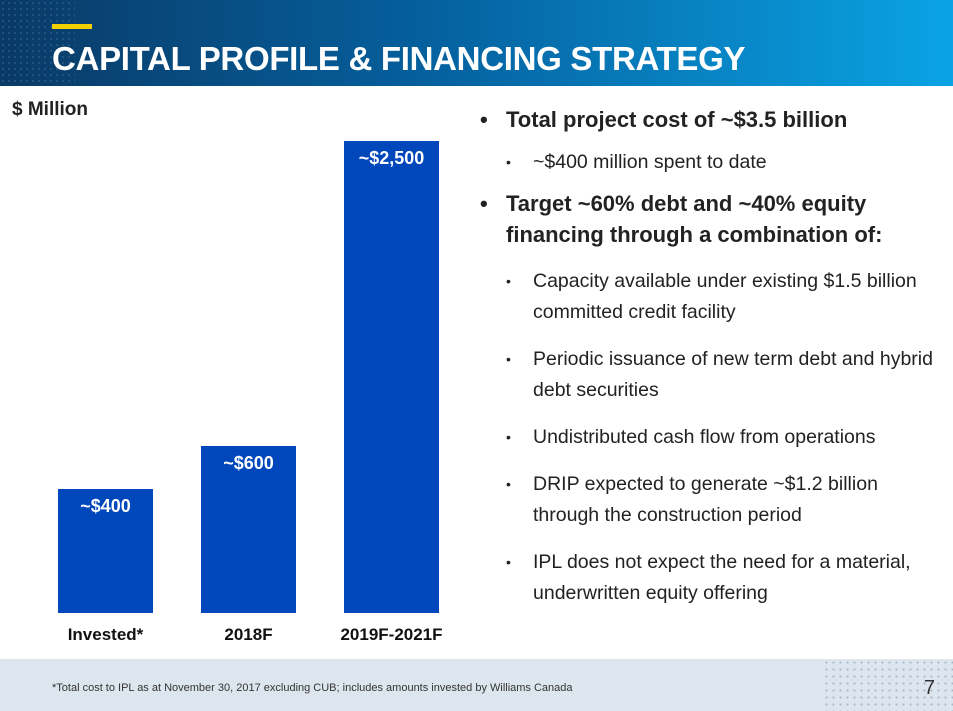 The height and width of the screenshot is (711, 953). What do you see at coordinates (105, 506) in the screenshot?
I see `data-label: ~$400` at bounding box center [105, 506].